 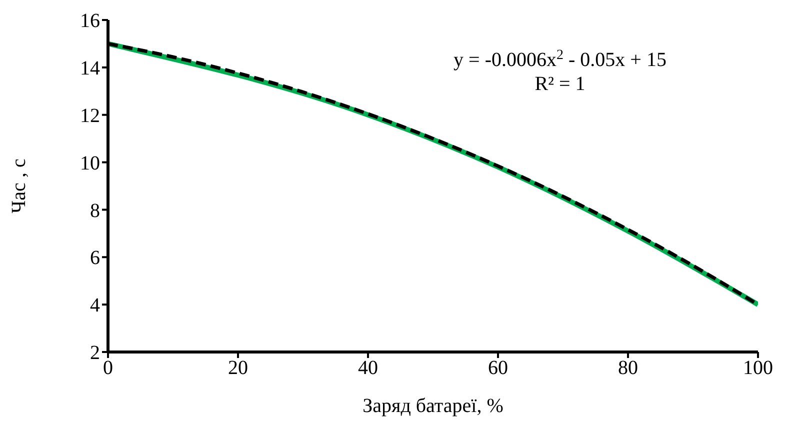 What do you see at coordinates (90, 21) in the screenshot?
I see `y-tick-label: 16` at bounding box center [90, 21].